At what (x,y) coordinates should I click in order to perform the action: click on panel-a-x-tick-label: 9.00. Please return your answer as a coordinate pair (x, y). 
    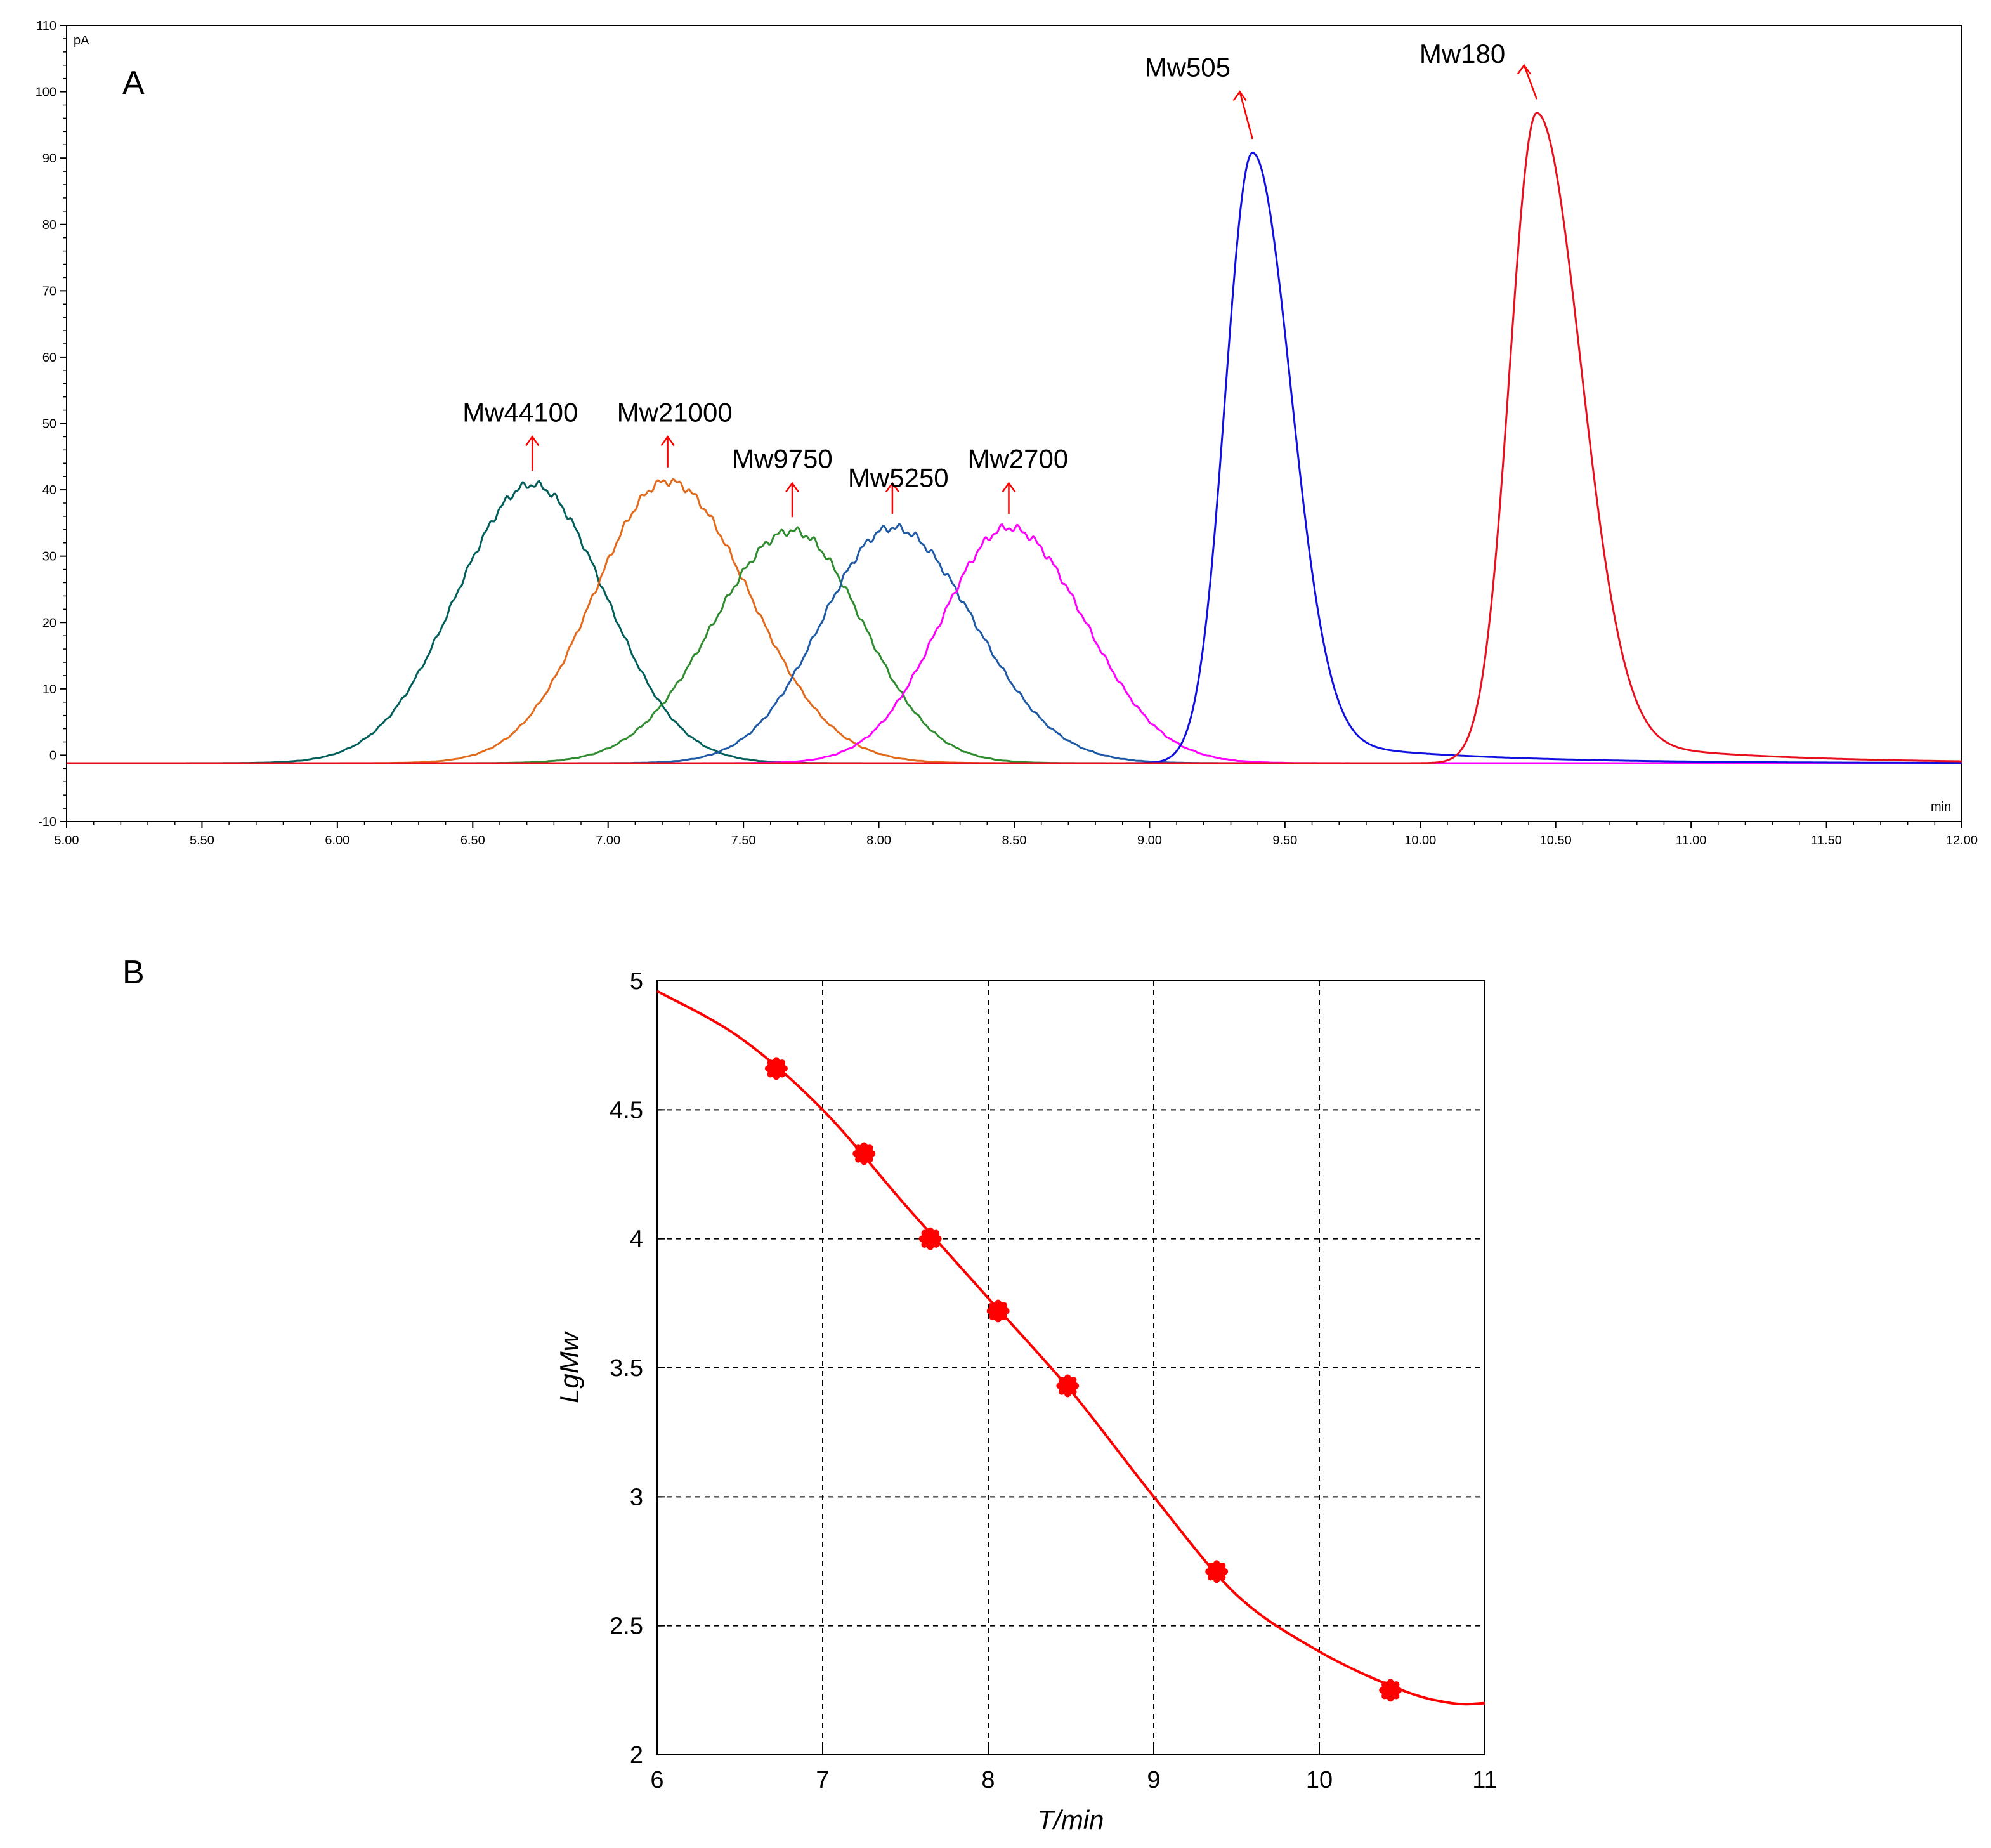
    Looking at the image, I should click on (1149, 841).